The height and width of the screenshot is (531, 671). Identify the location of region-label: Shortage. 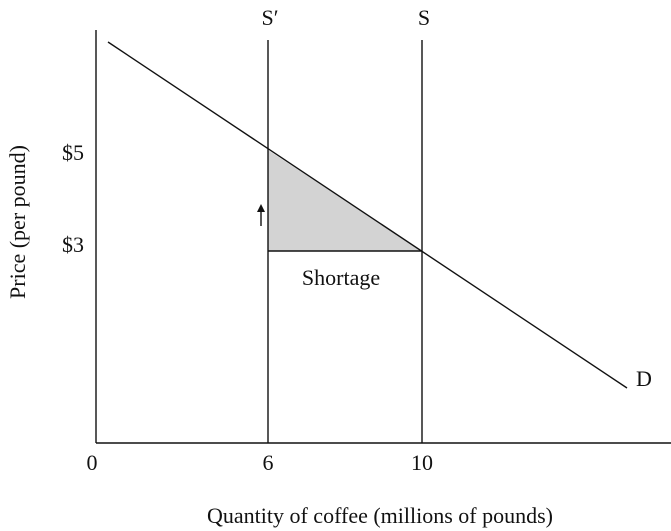
(341, 277).